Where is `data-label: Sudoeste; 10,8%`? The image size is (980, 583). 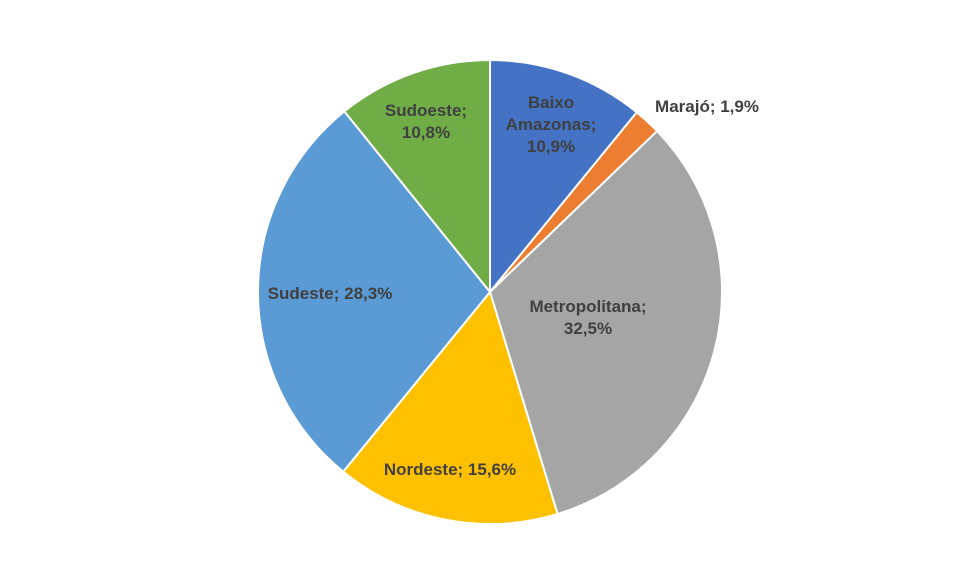
data-label: Sudoeste; 10,8% is located at coordinates (426, 121).